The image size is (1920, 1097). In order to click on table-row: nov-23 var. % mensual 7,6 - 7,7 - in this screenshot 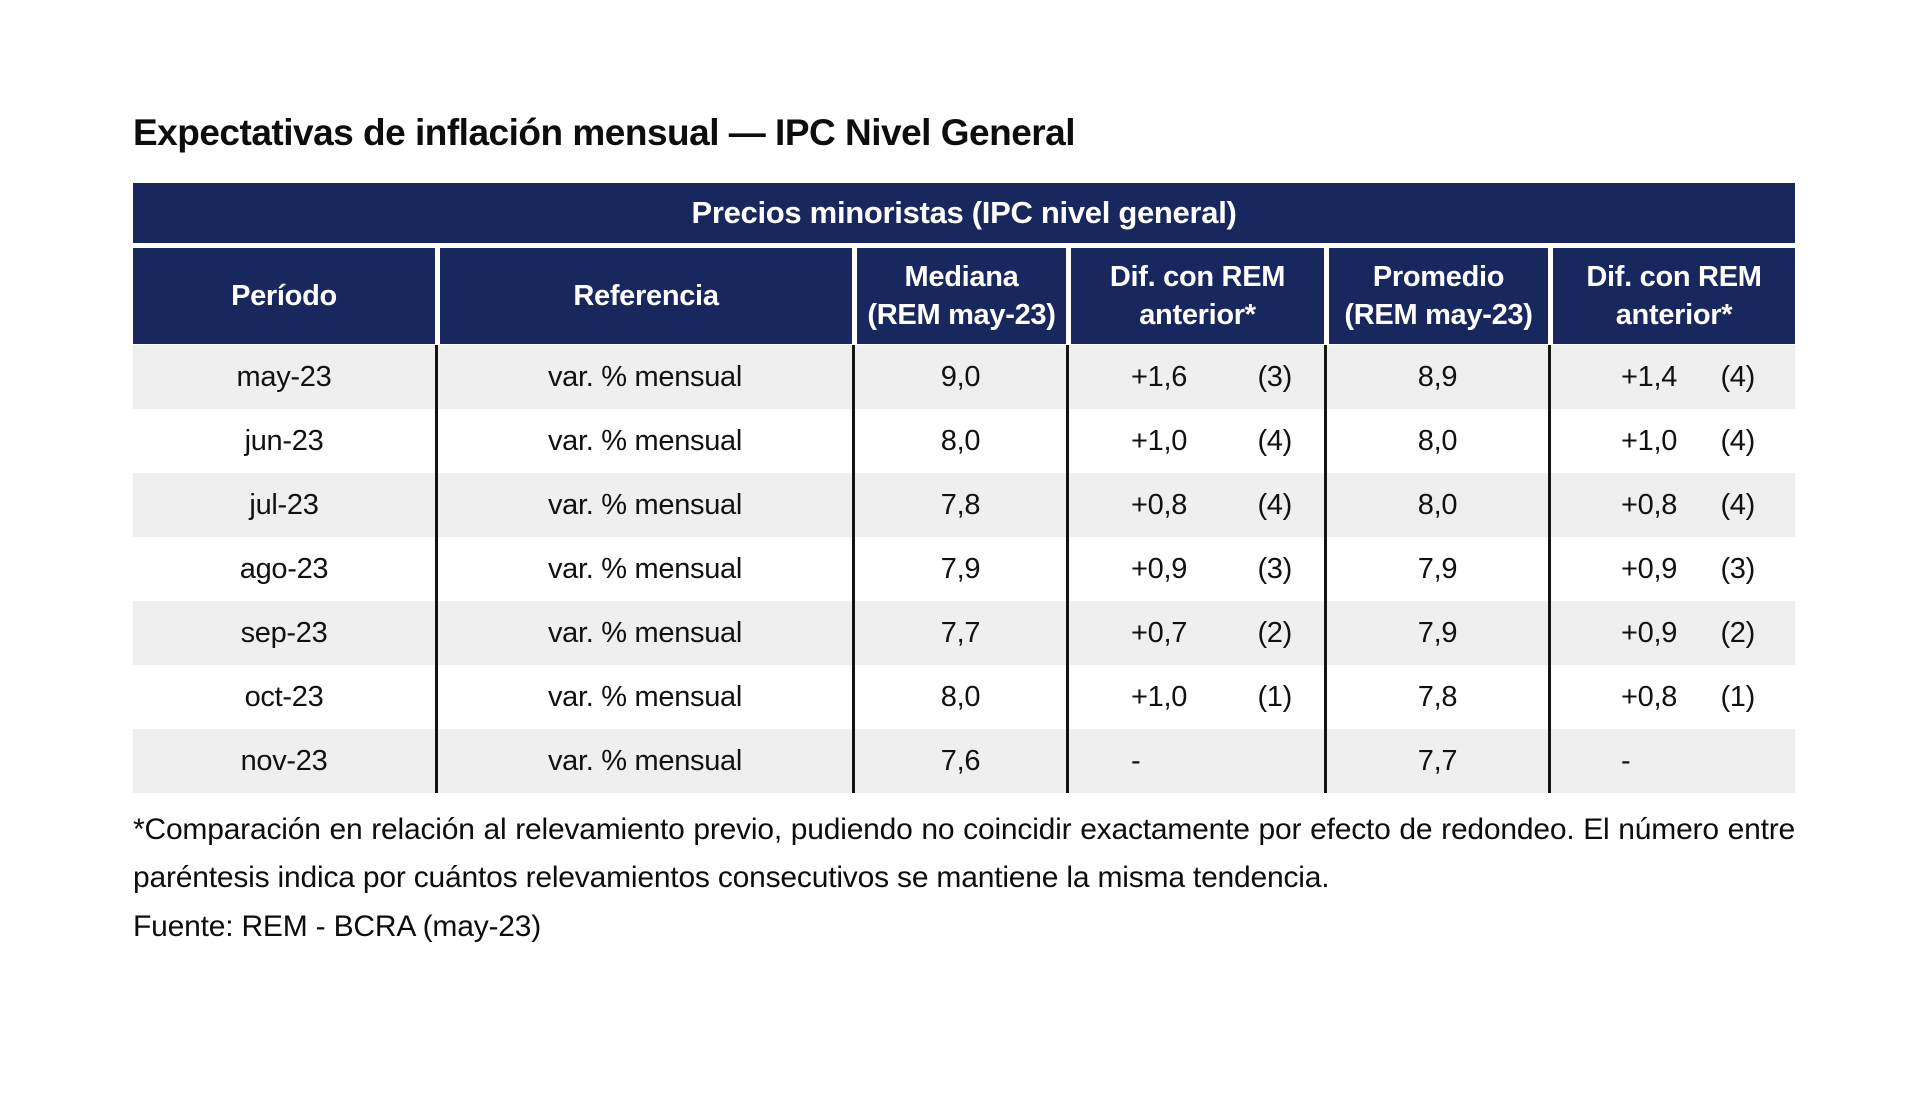, I will do `click(964, 761)`.